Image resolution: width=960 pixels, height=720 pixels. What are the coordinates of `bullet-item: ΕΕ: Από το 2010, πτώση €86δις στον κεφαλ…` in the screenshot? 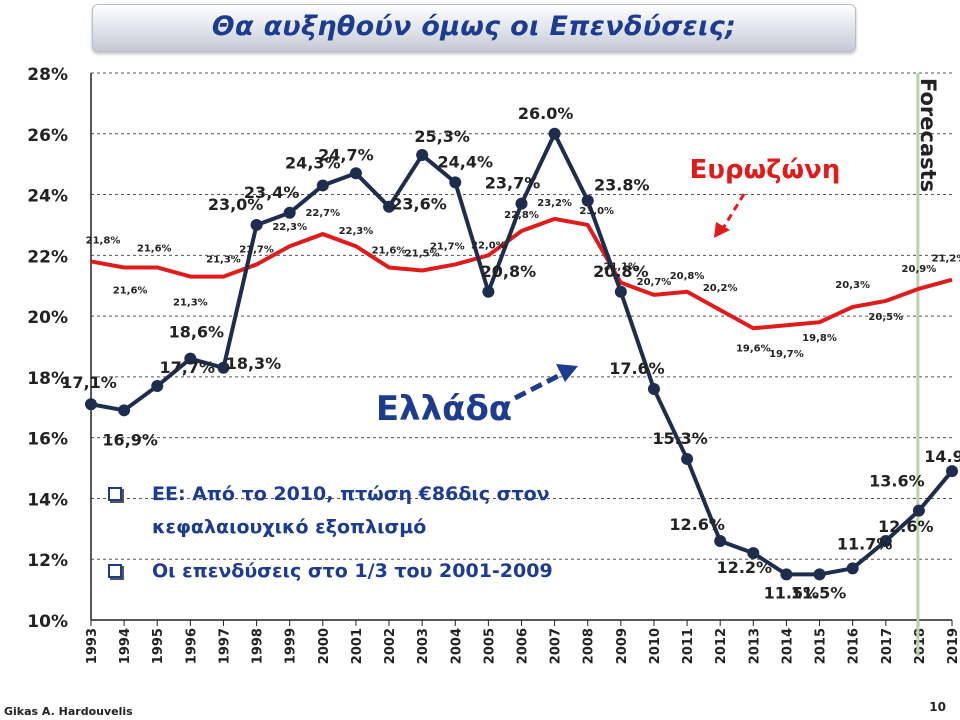 It's located at (334, 511).